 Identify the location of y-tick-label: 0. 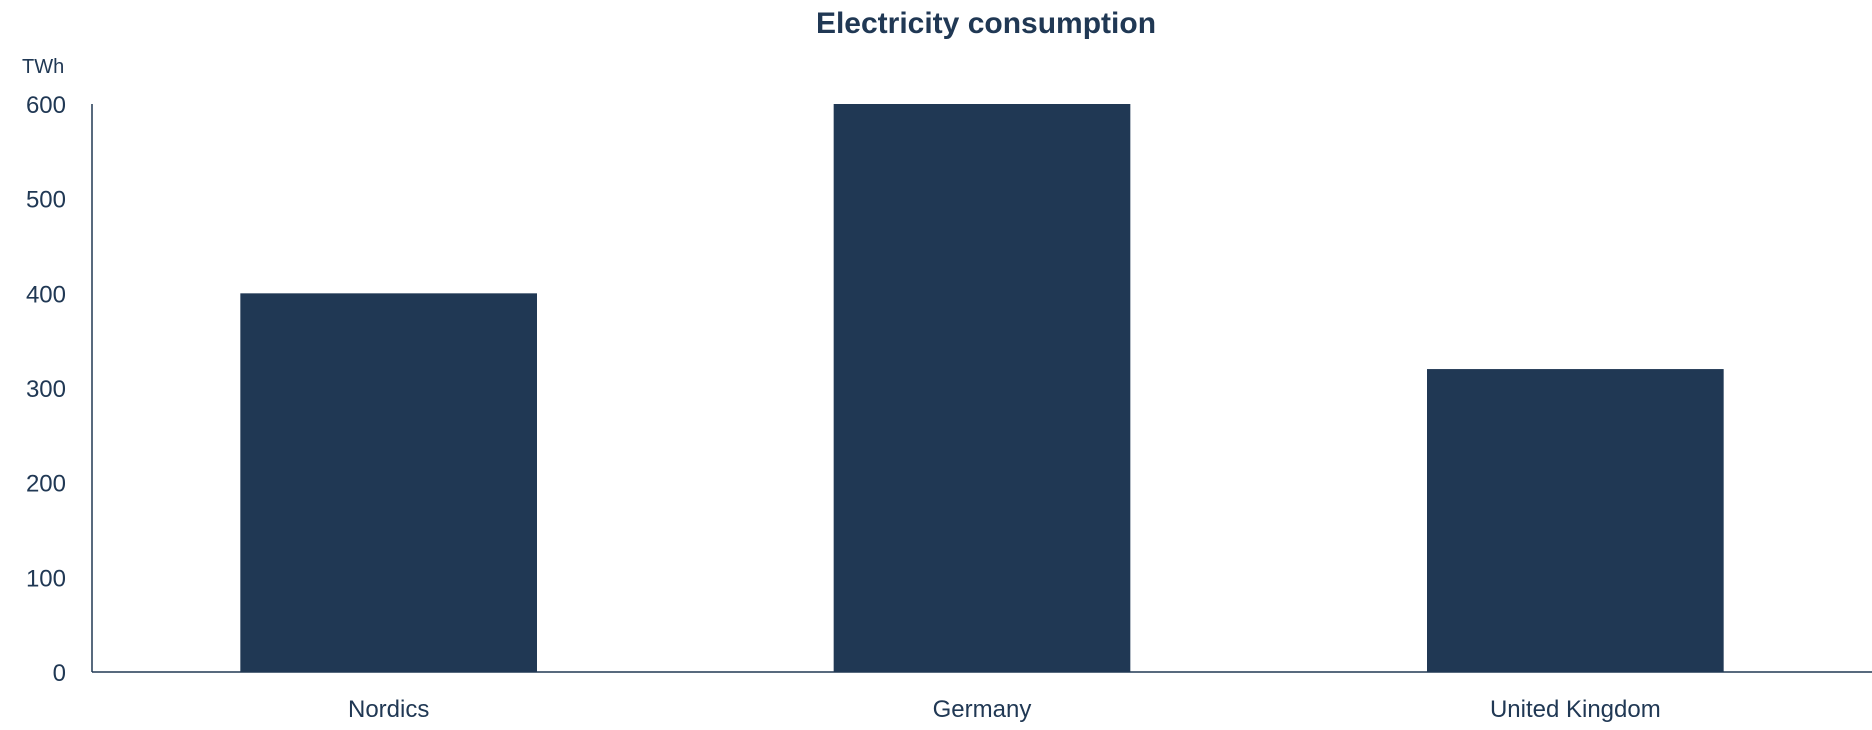
(59, 673).